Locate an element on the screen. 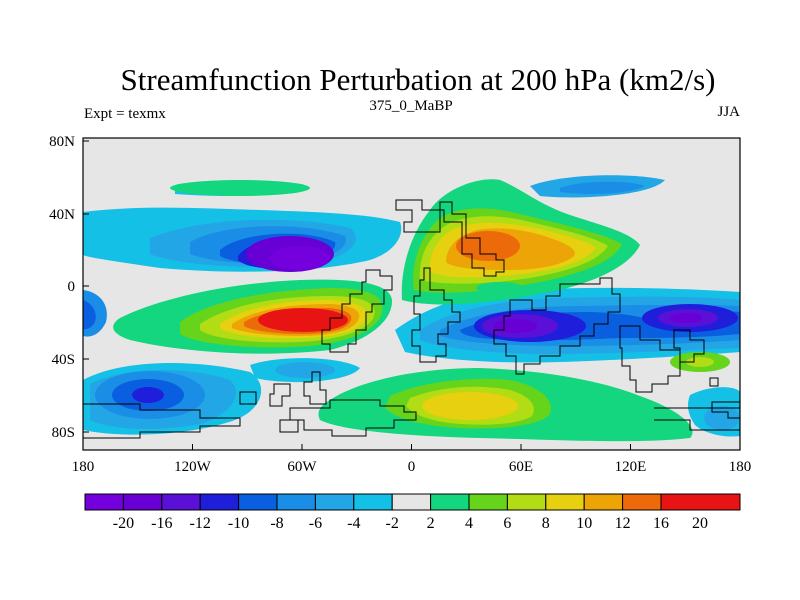 This screenshot has width=800, height=600. high-west-pacific-small-inner is located at coordinates (700, 362).